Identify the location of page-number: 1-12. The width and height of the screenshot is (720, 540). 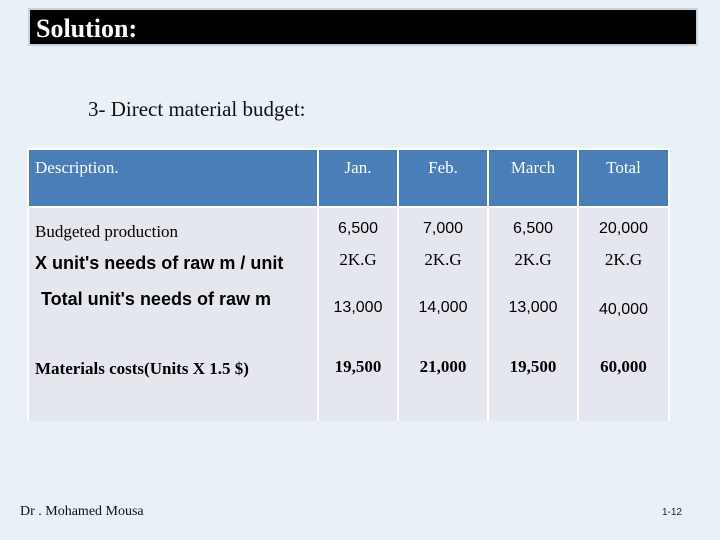
(672, 512).